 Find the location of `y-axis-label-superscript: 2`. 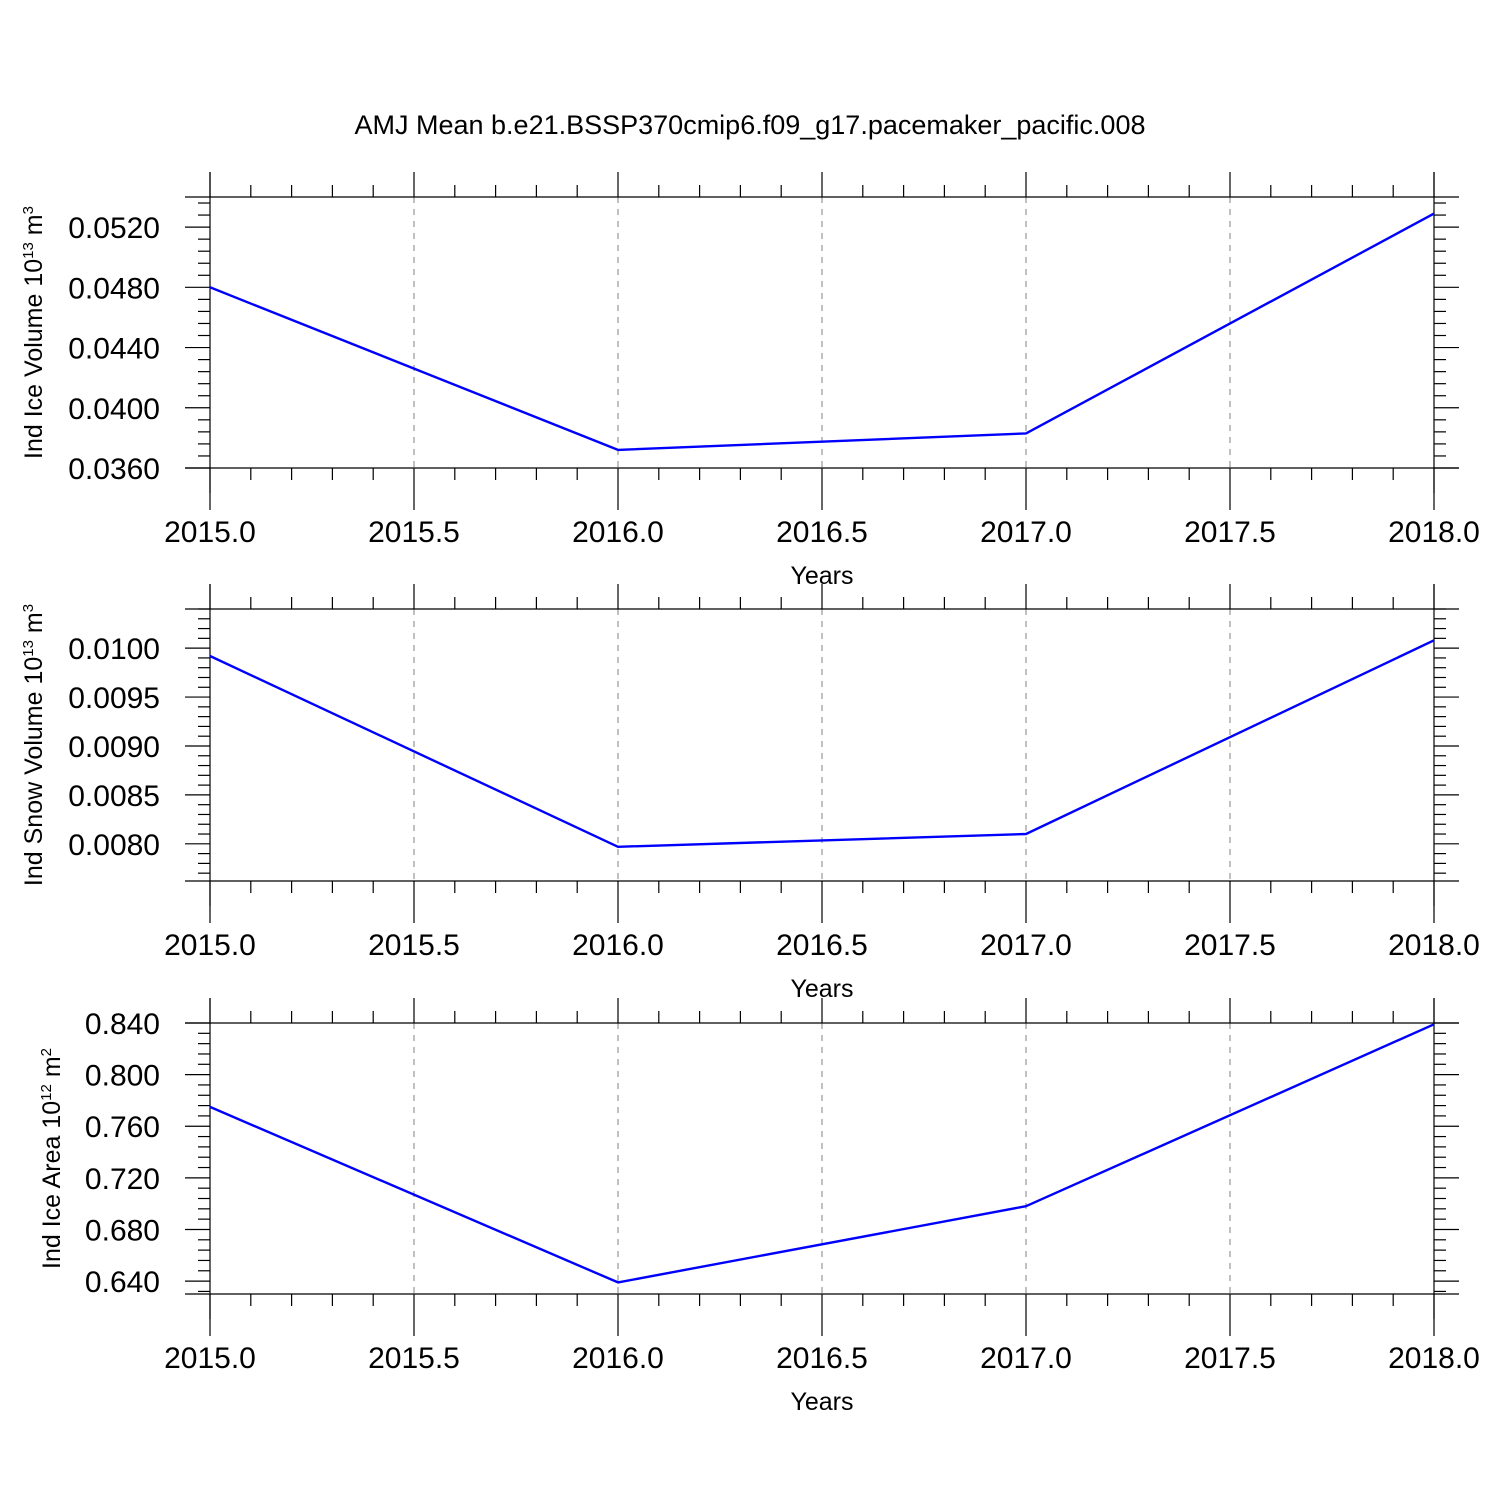

y-axis-label-superscript: 2 is located at coordinates (46, 1052).